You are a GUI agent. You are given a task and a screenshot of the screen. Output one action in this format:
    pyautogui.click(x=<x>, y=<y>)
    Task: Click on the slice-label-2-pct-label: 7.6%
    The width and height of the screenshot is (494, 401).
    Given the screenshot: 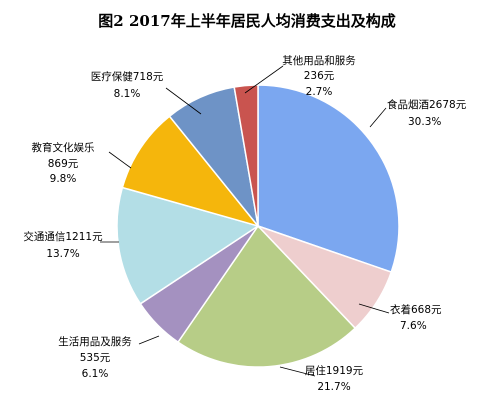 What is the action you would take?
    pyautogui.click(x=413, y=326)
    